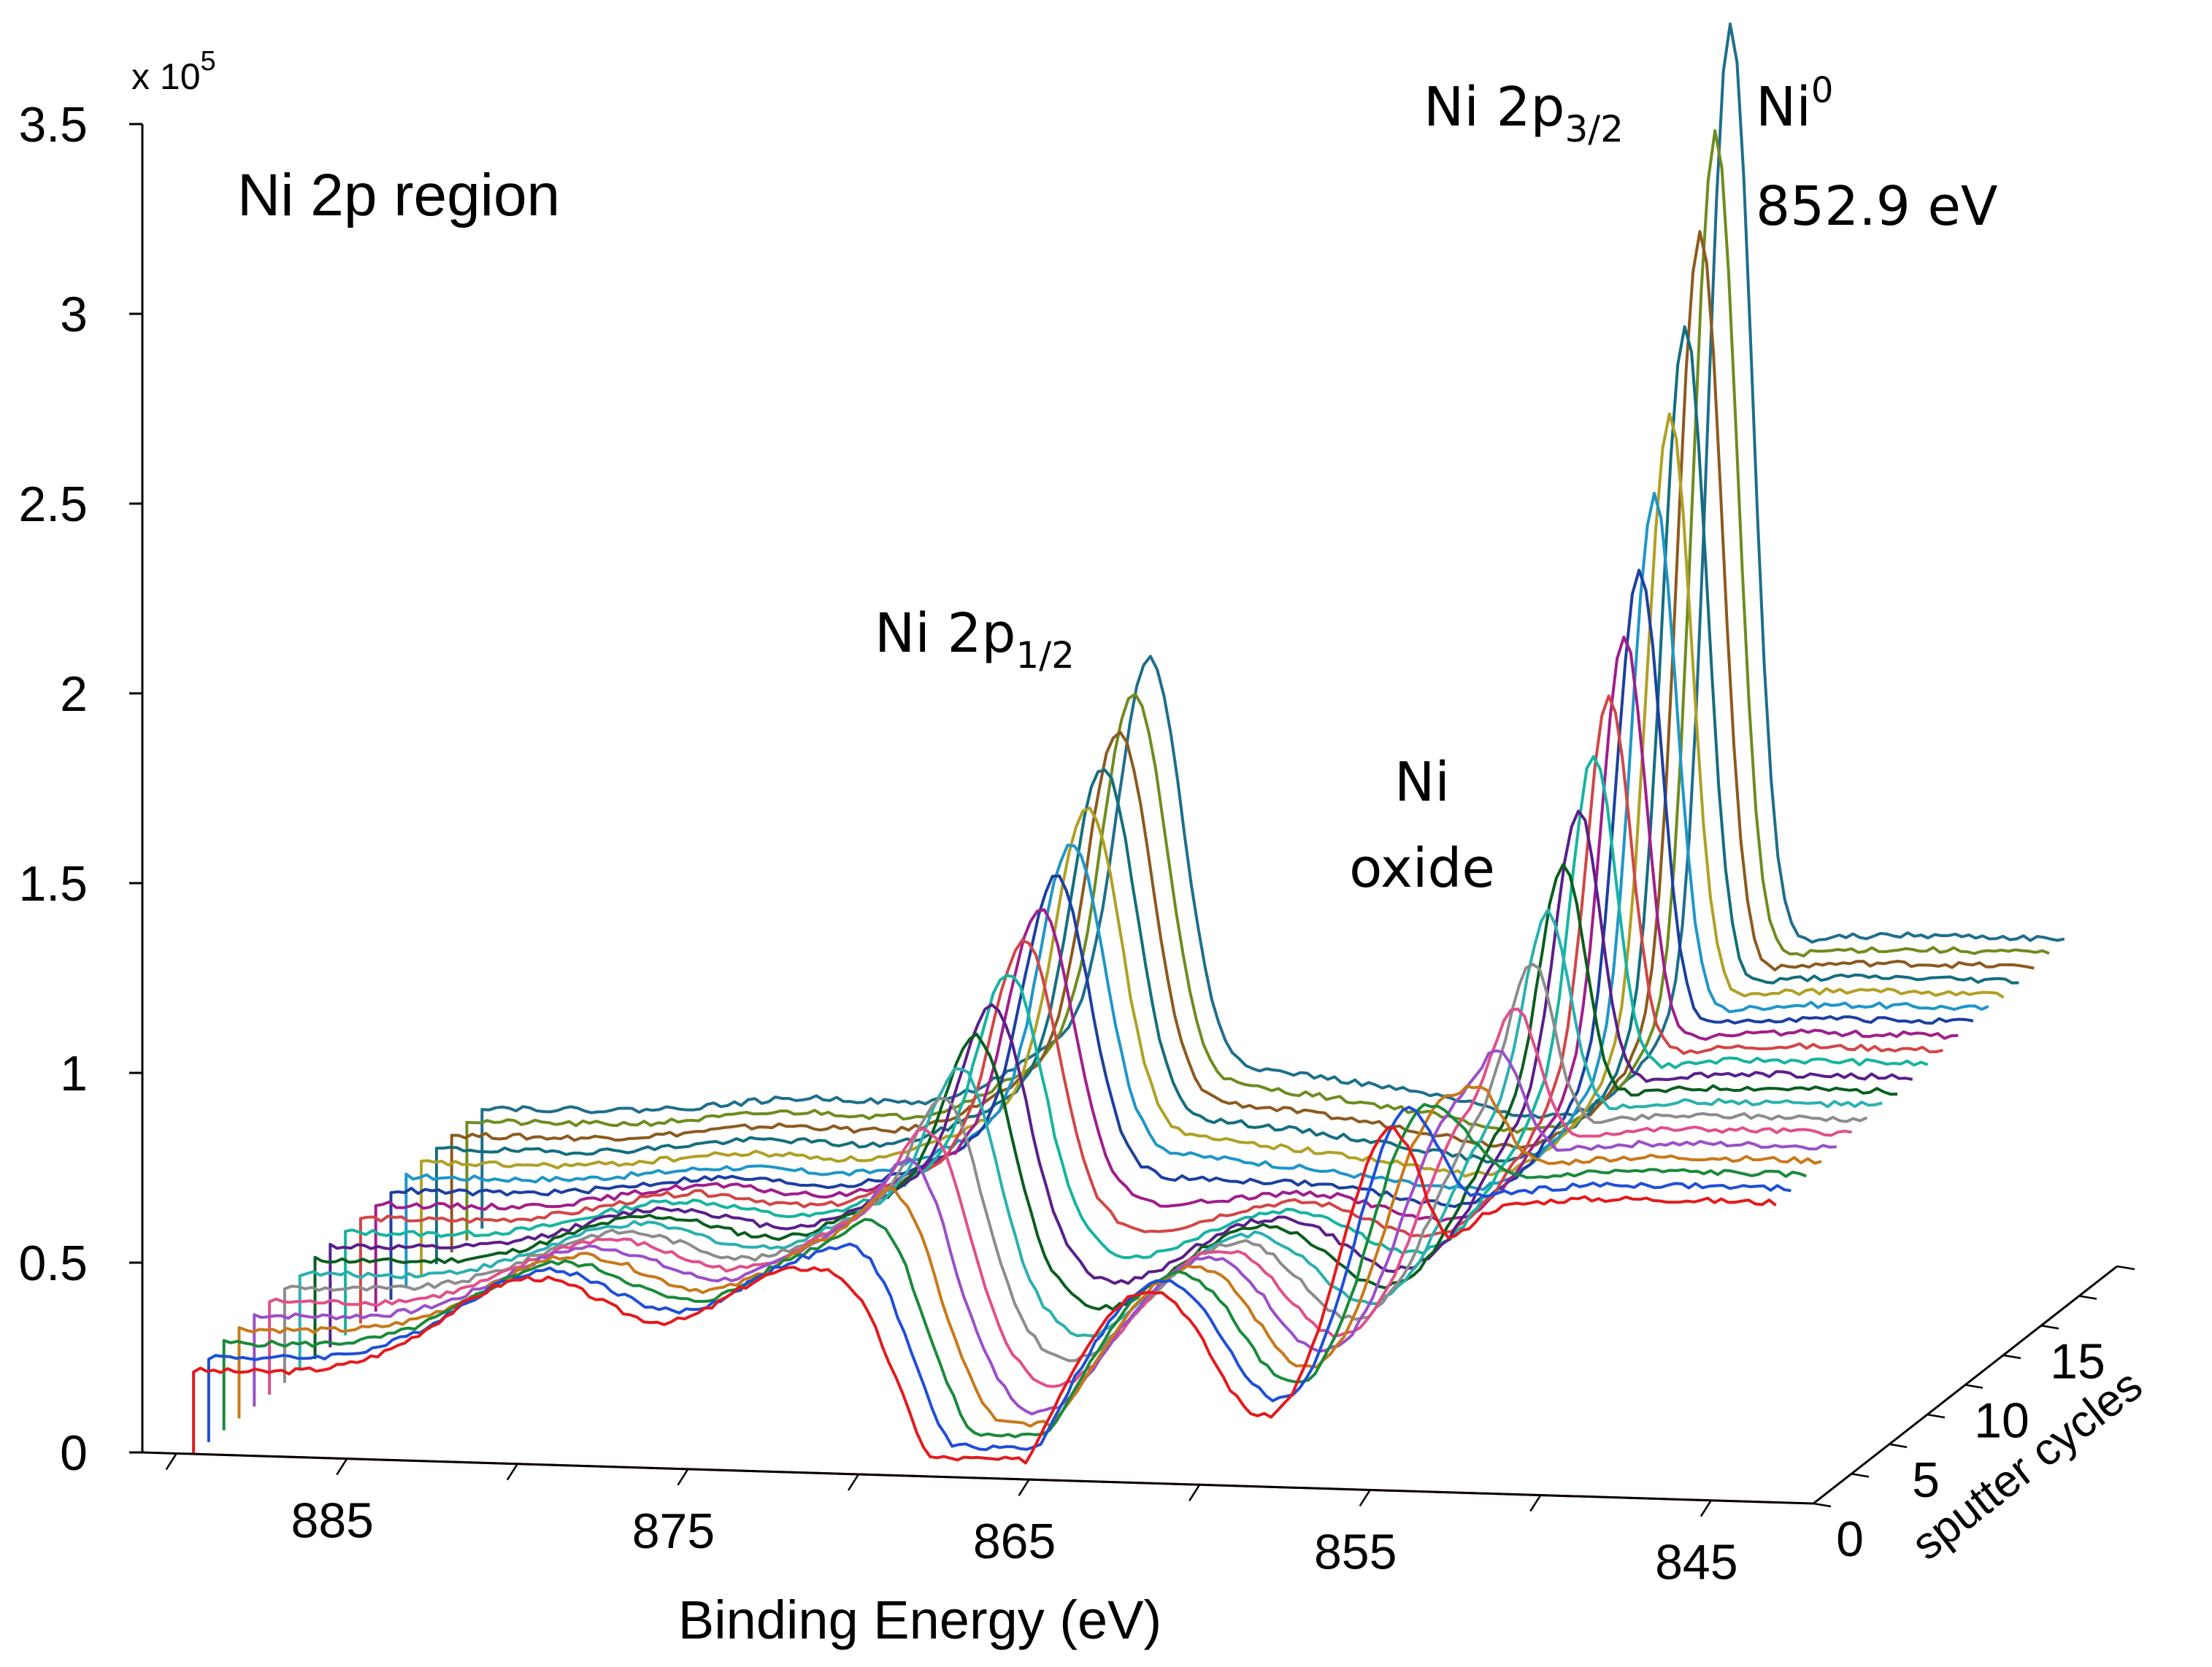  Describe the element at coordinates (978, 1478) in the screenshot. I see `x-axis-line` at that location.